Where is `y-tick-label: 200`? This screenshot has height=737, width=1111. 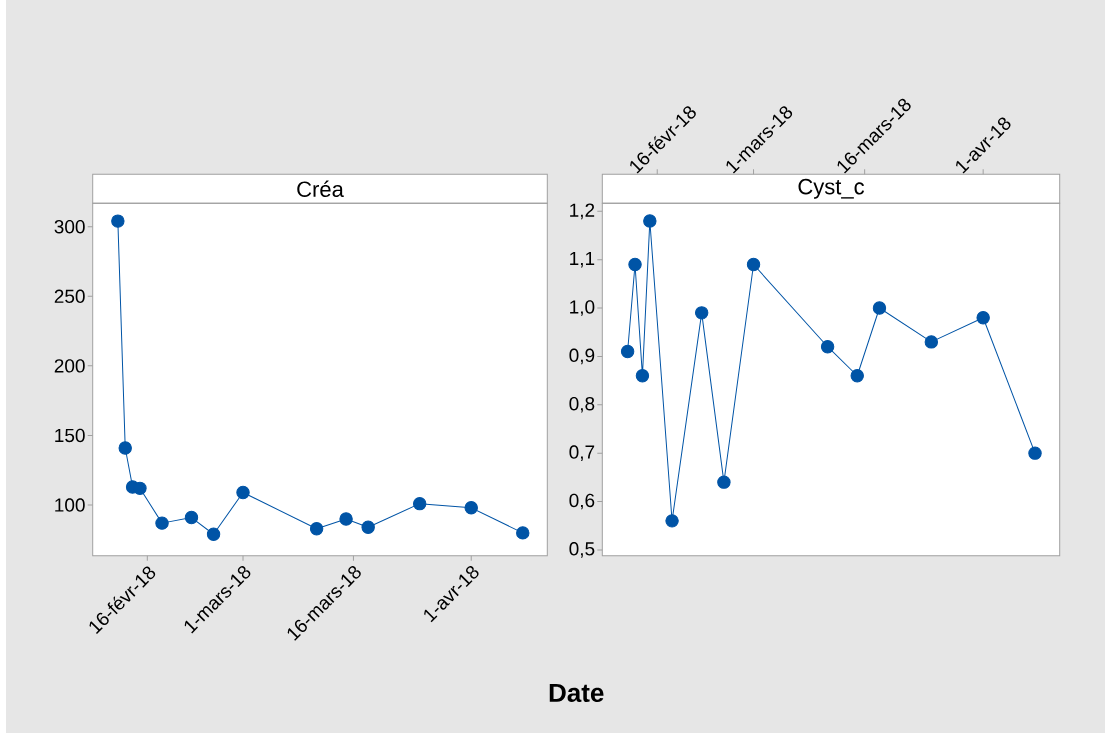 y-tick-label: 200 is located at coordinates (69, 366).